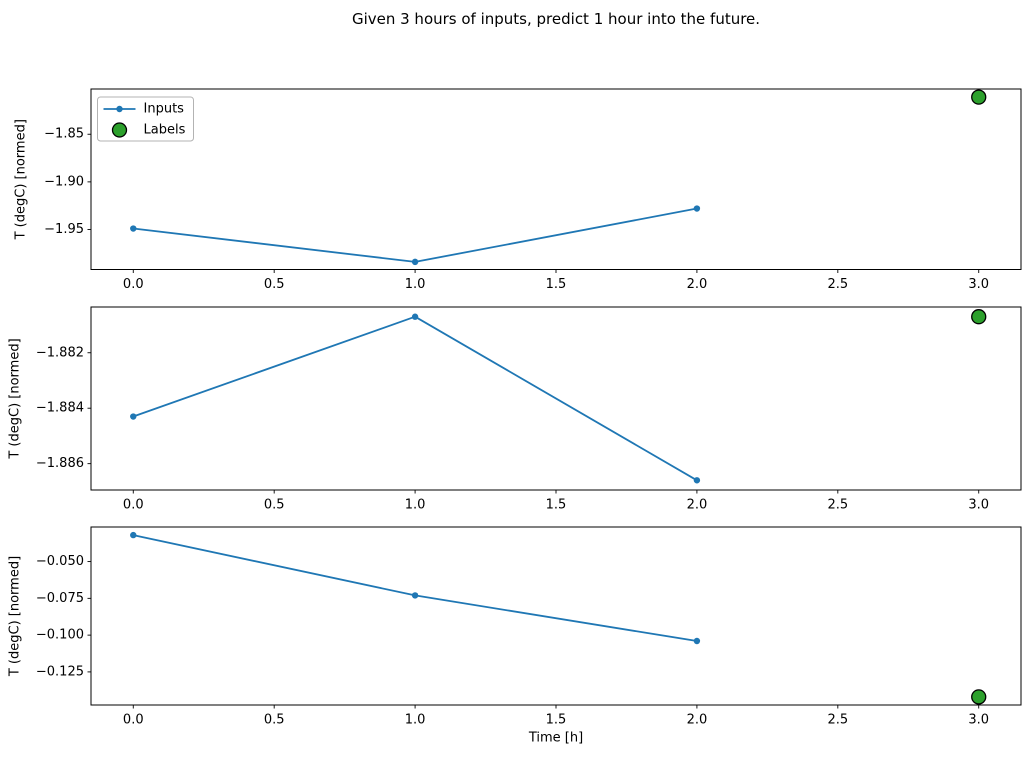 This screenshot has height=759, width=1030. What do you see at coordinates (60, 352) in the screenshot?
I see `y-tick-label: −1.882` at bounding box center [60, 352].